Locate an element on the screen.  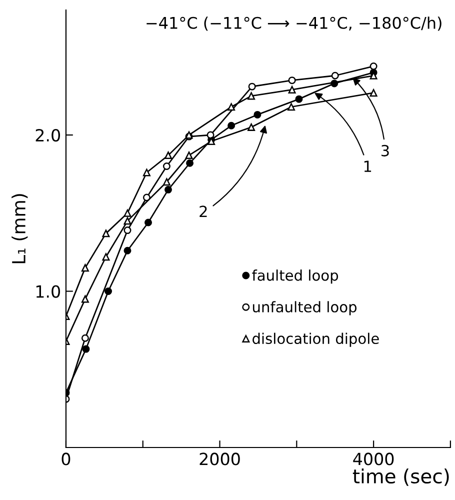
legend-label: faulted loop is located at coordinates (295, 277).